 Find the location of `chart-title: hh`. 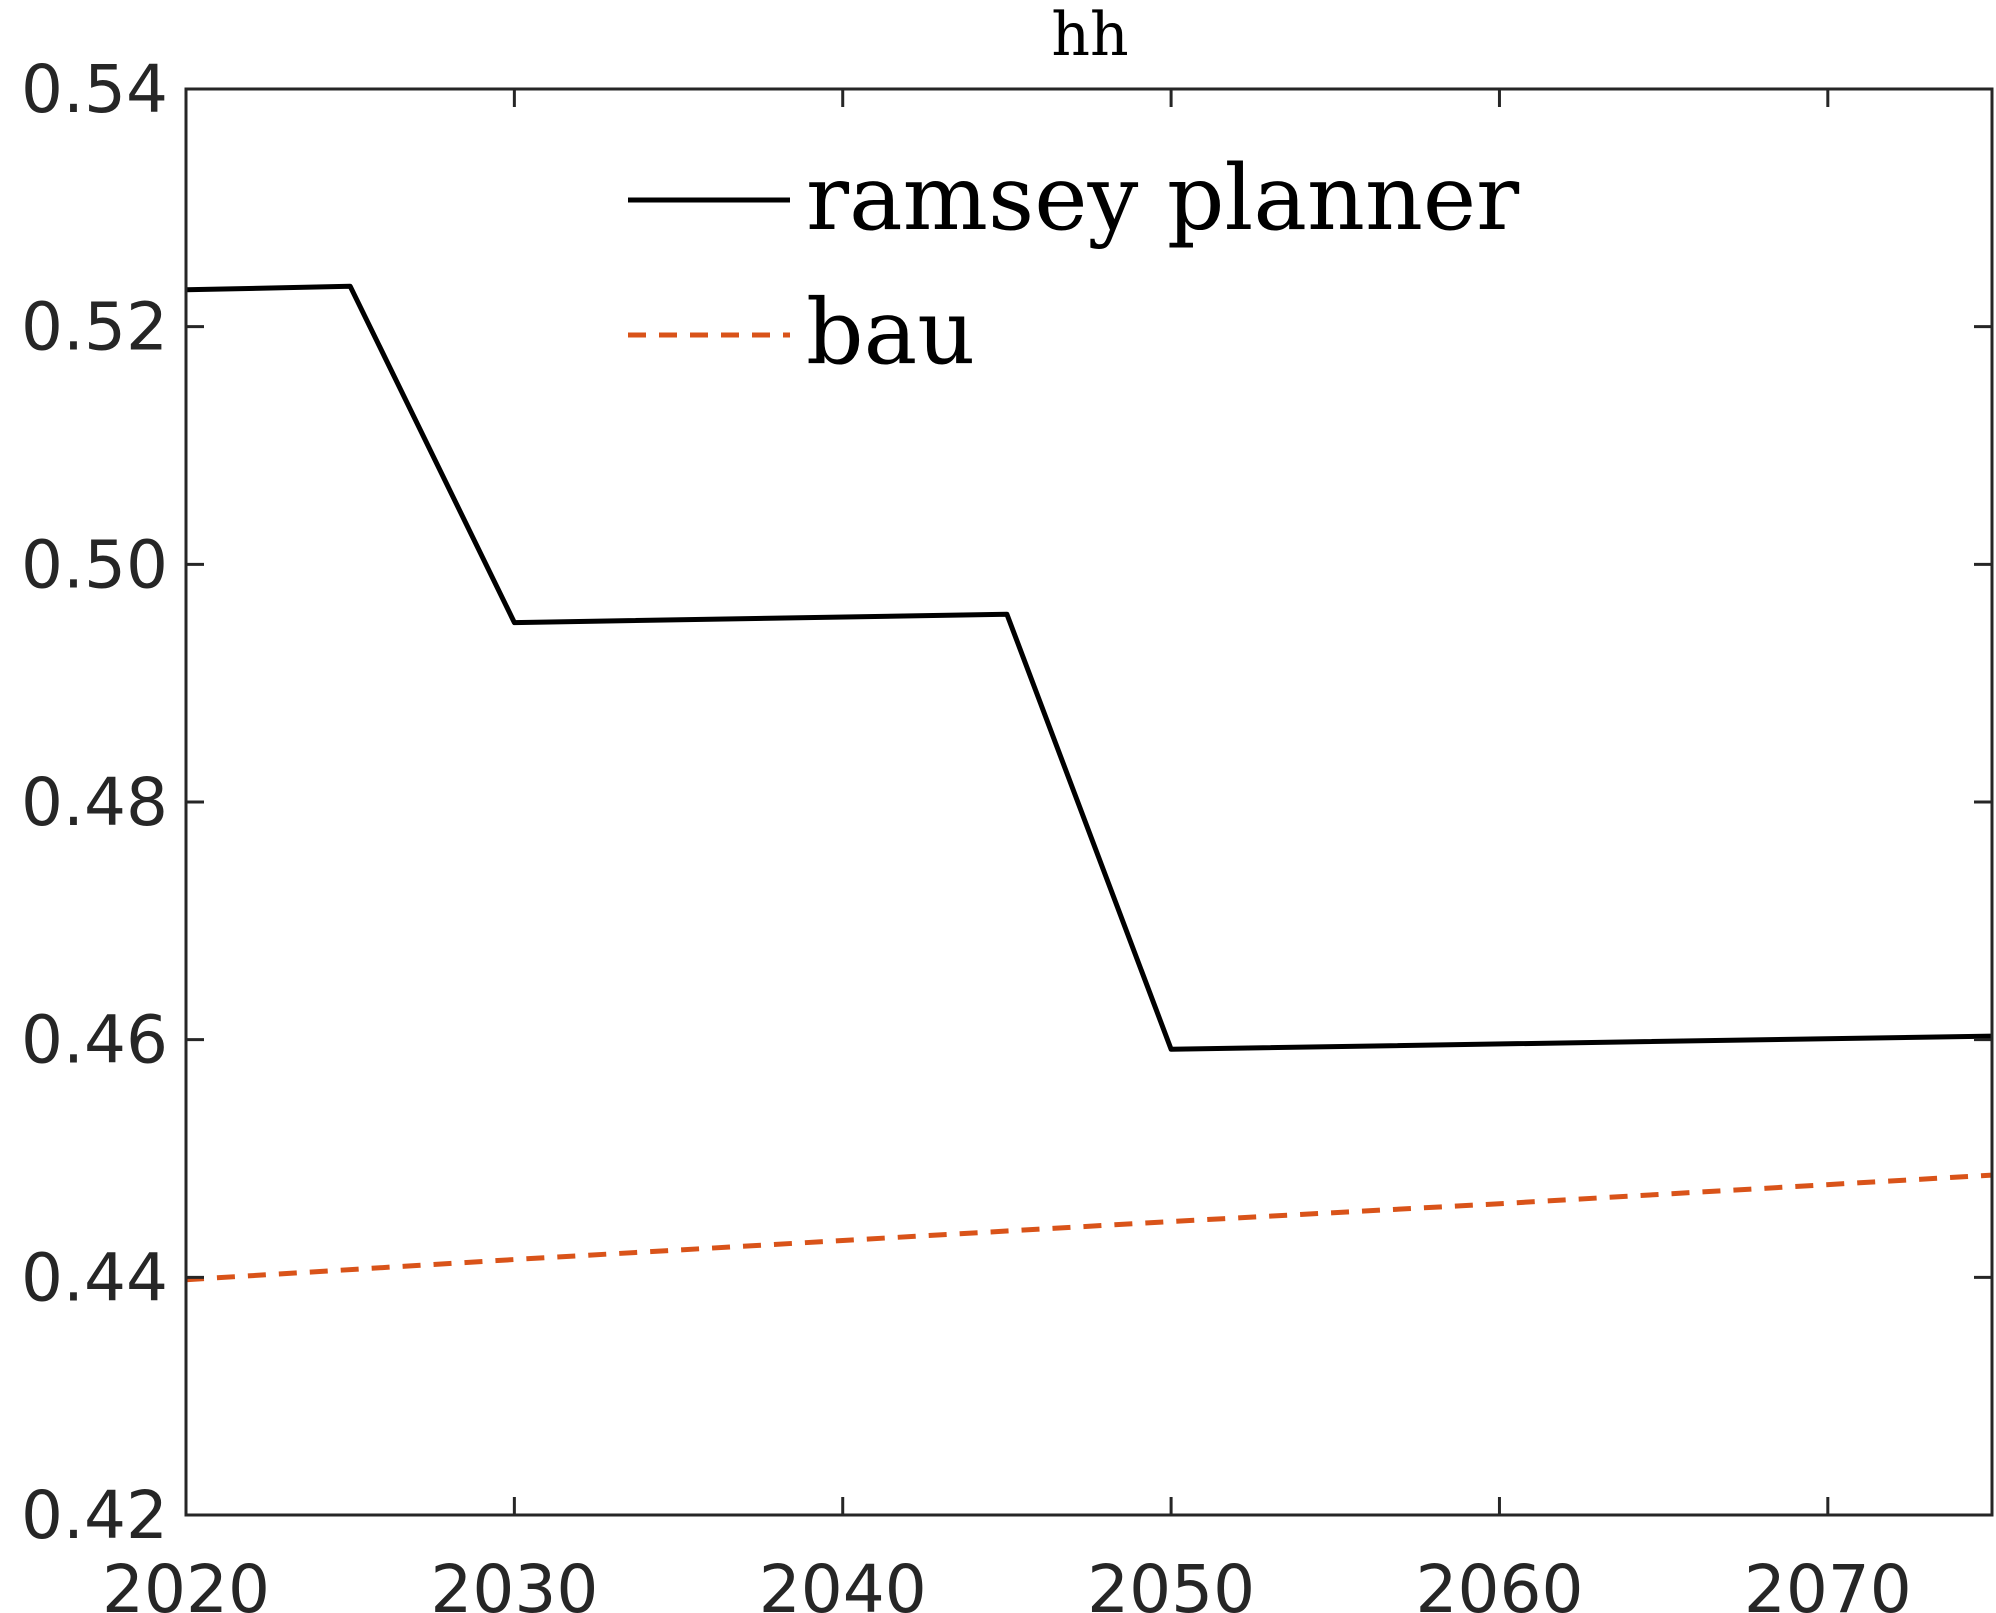

chart-title: hh is located at coordinates (1089, 35).